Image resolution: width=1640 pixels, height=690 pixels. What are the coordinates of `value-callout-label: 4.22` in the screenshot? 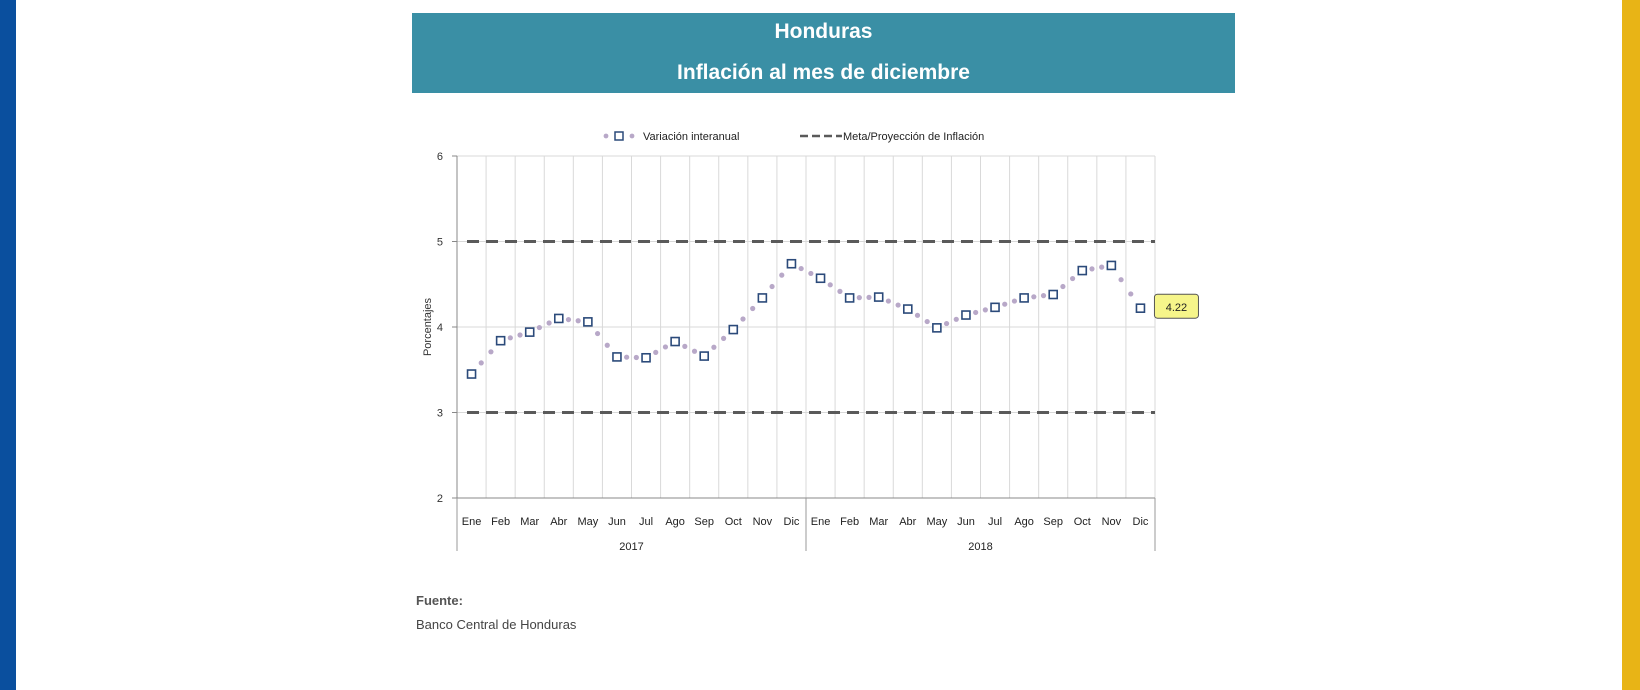 It's located at (1176, 308).